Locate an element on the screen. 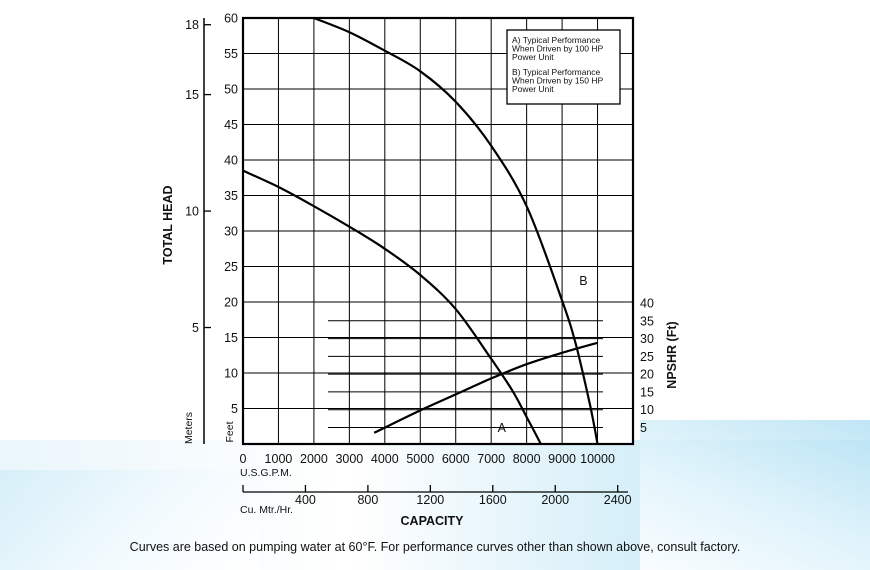  y-tick-label-feet: 15 is located at coordinates (231, 338).